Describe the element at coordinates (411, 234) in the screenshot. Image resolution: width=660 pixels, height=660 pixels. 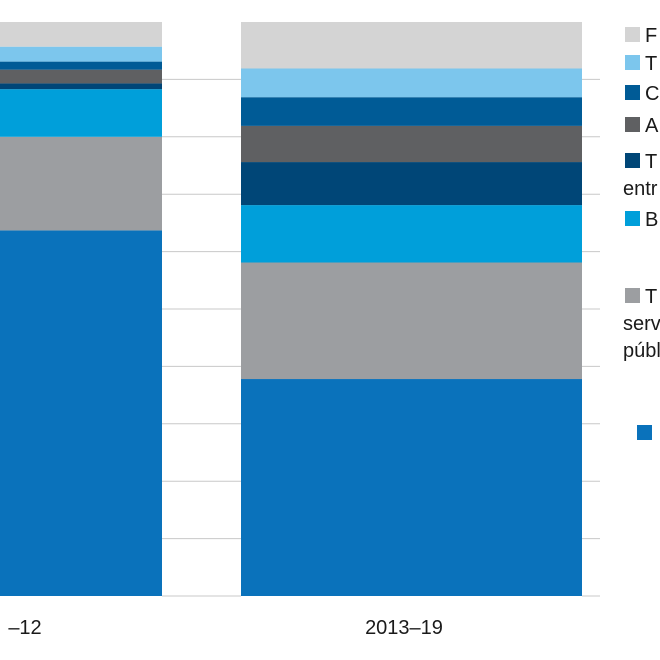
I see `bar-segment-cat1-series2` at that location.